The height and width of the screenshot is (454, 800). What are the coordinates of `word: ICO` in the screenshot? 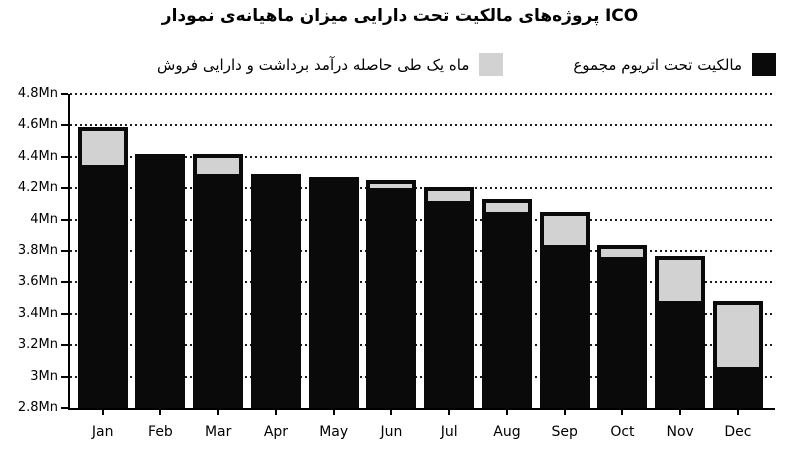 It's located at (621, 16).